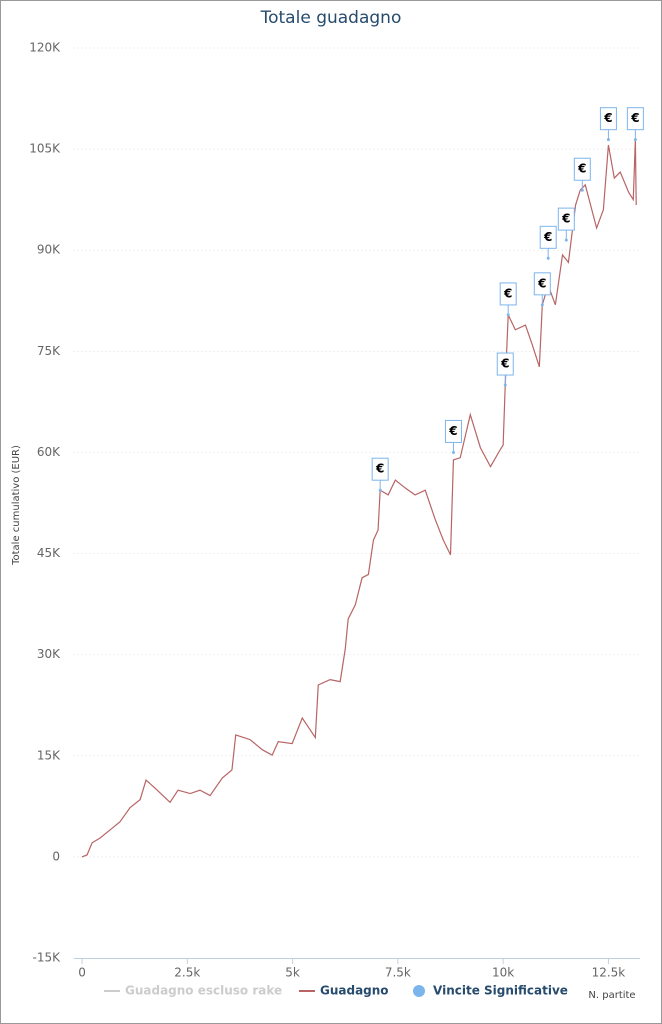  What do you see at coordinates (49, 351) in the screenshot?
I see `y-tick-label: 75K` at bounding box center [49, 351].